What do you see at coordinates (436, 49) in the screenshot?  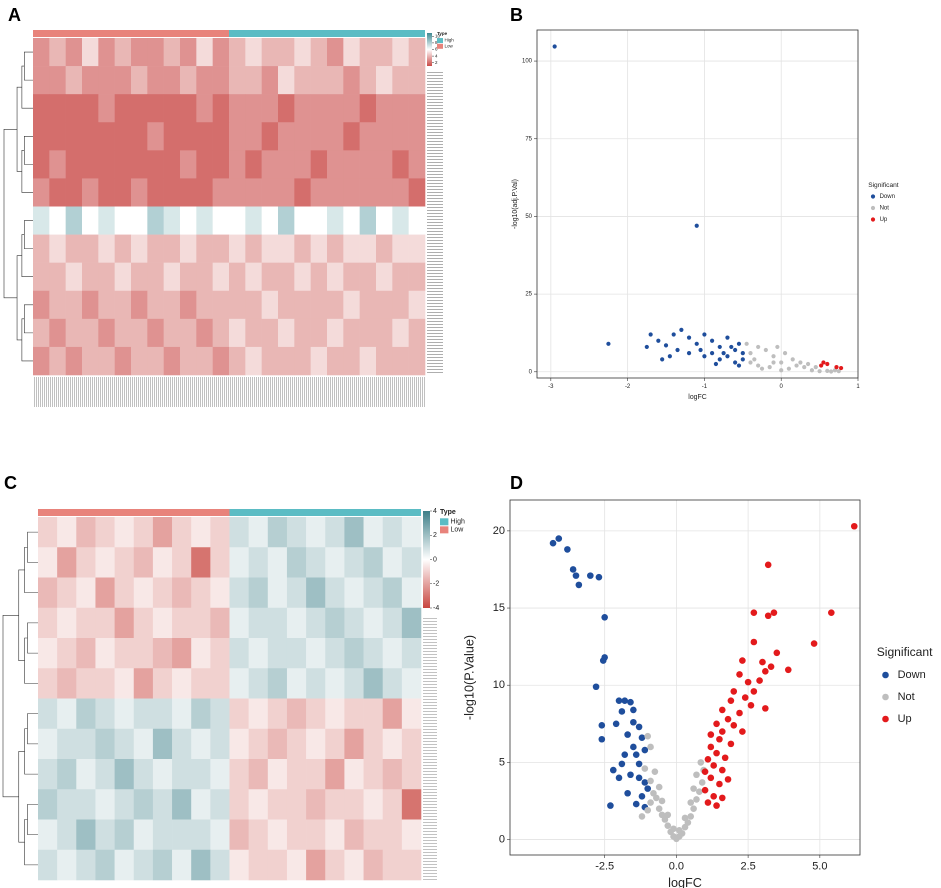 I see `color-tick-label: 6` at bounding box center [436, 49].